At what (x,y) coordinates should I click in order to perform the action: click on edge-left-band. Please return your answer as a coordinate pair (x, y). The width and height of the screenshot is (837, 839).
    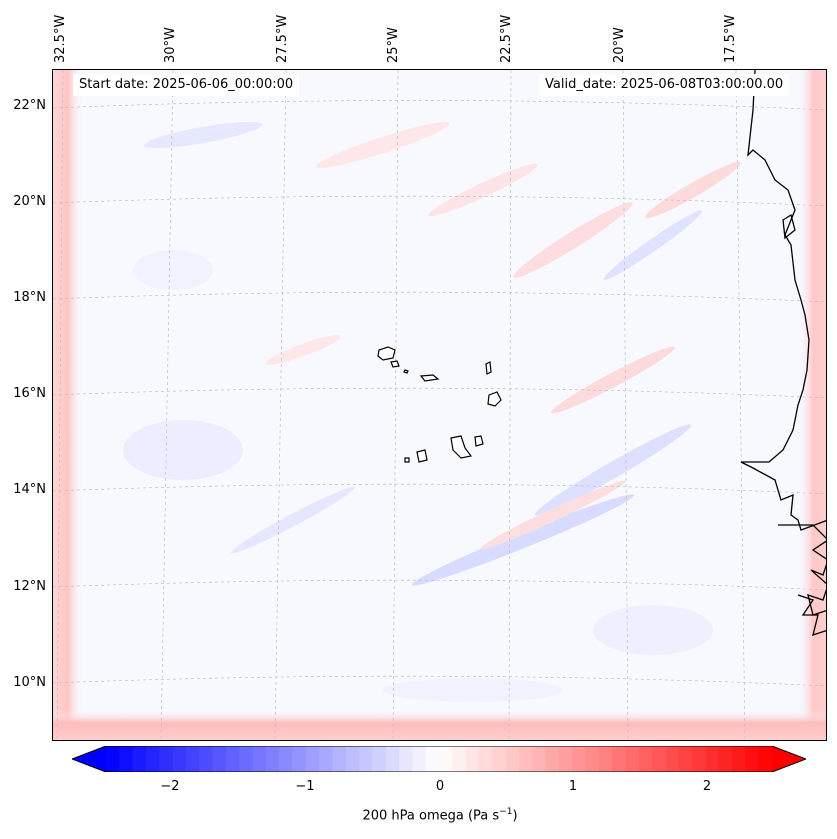
    Looking at the image, I should click on (68, 405).